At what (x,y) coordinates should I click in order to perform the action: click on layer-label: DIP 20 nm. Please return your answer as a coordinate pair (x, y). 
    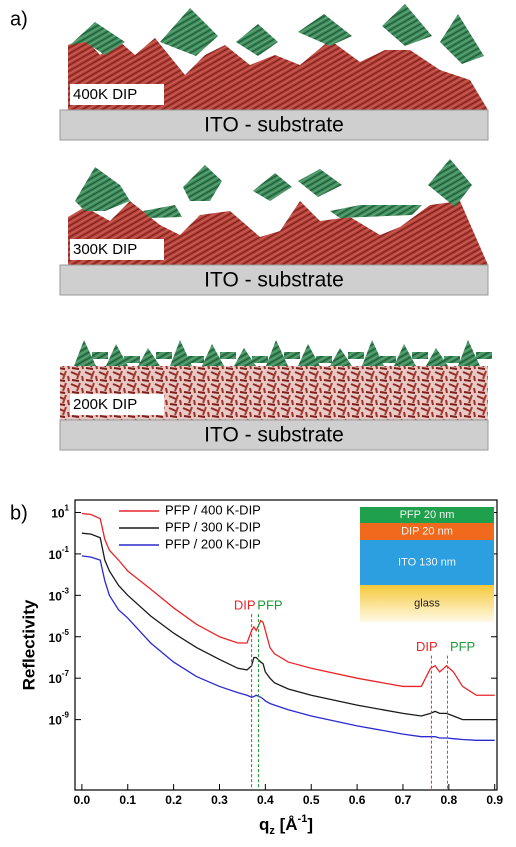
    Looking at the image, I should click on (427, 531).